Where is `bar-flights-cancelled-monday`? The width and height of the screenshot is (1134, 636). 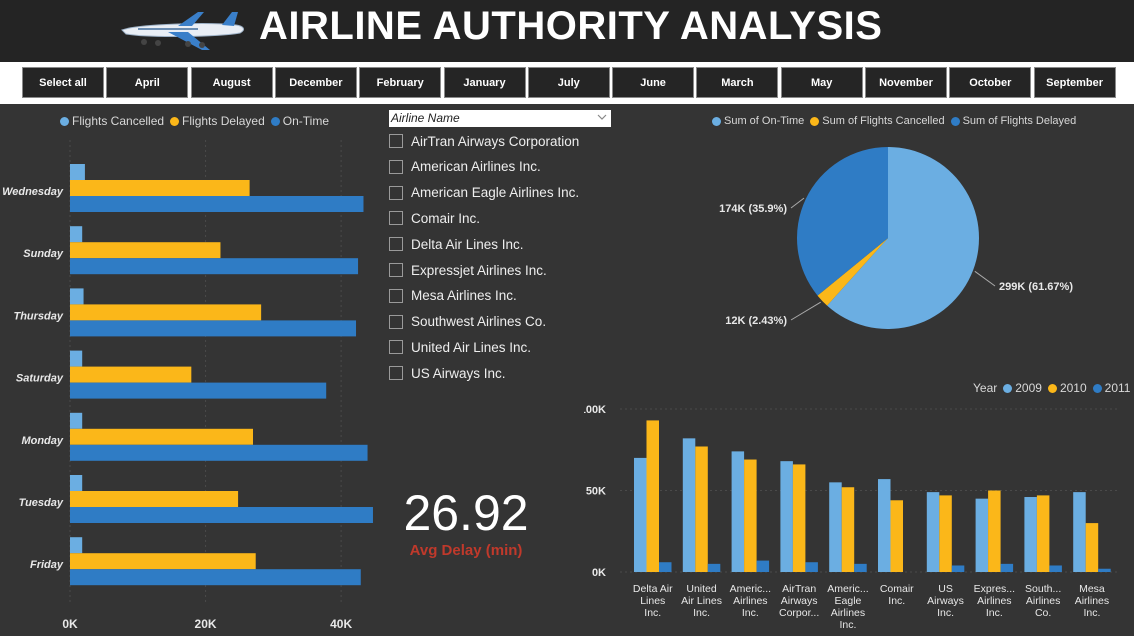
bar-flights-cancelled-monday is located at coordinates (76, 420).